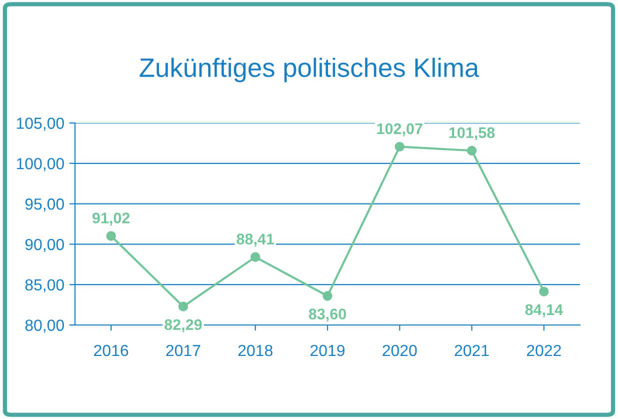 This screenshot has height=419, width=618. I want to click on data-label: 83,60, so click(327, 315).